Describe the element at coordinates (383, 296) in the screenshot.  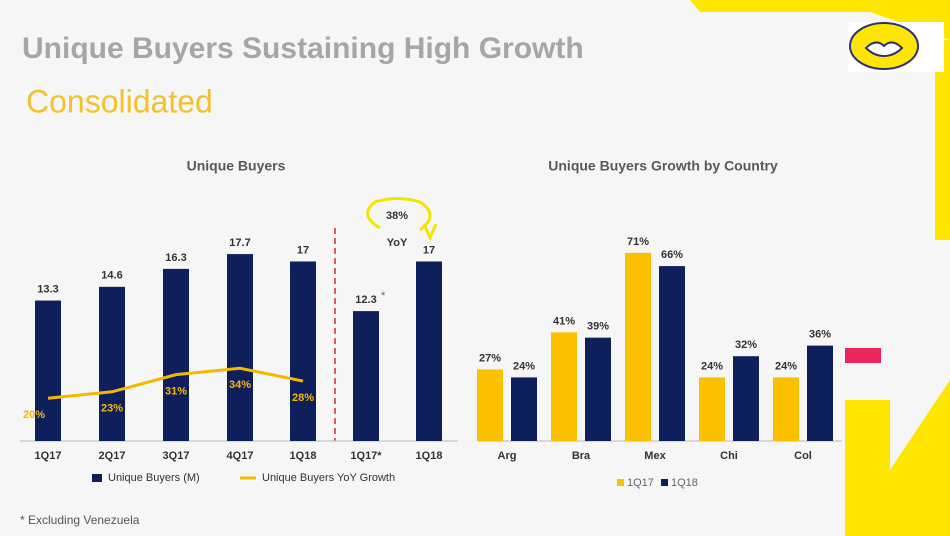
I see `annotation: *` at that location.